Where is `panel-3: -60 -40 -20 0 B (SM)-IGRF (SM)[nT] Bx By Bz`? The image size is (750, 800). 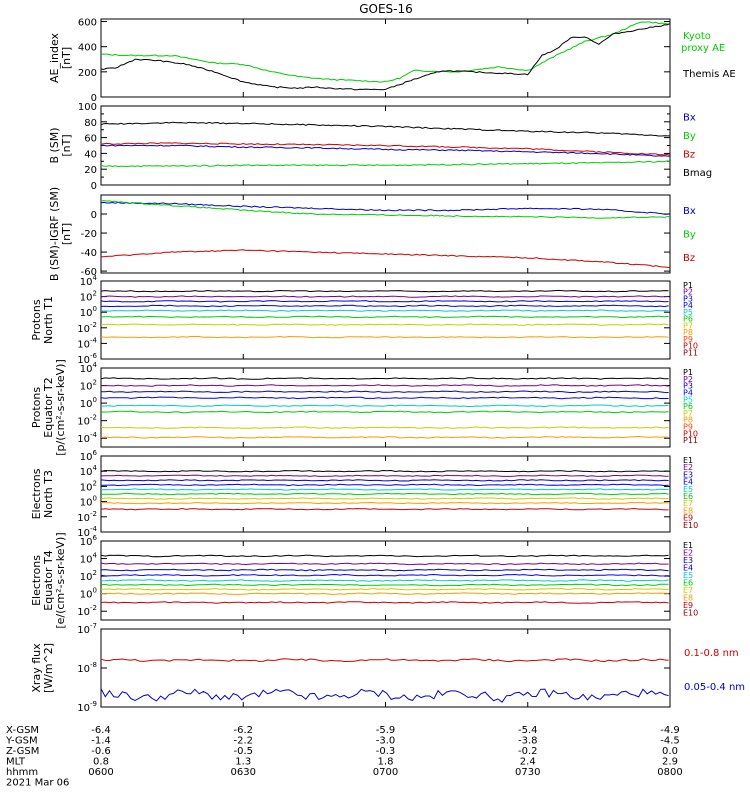
panel-3: -60 -40 -20 0 B (SM)-IGRF (SM)[nT] Bx By Bz is located at coordinates (372, 234).